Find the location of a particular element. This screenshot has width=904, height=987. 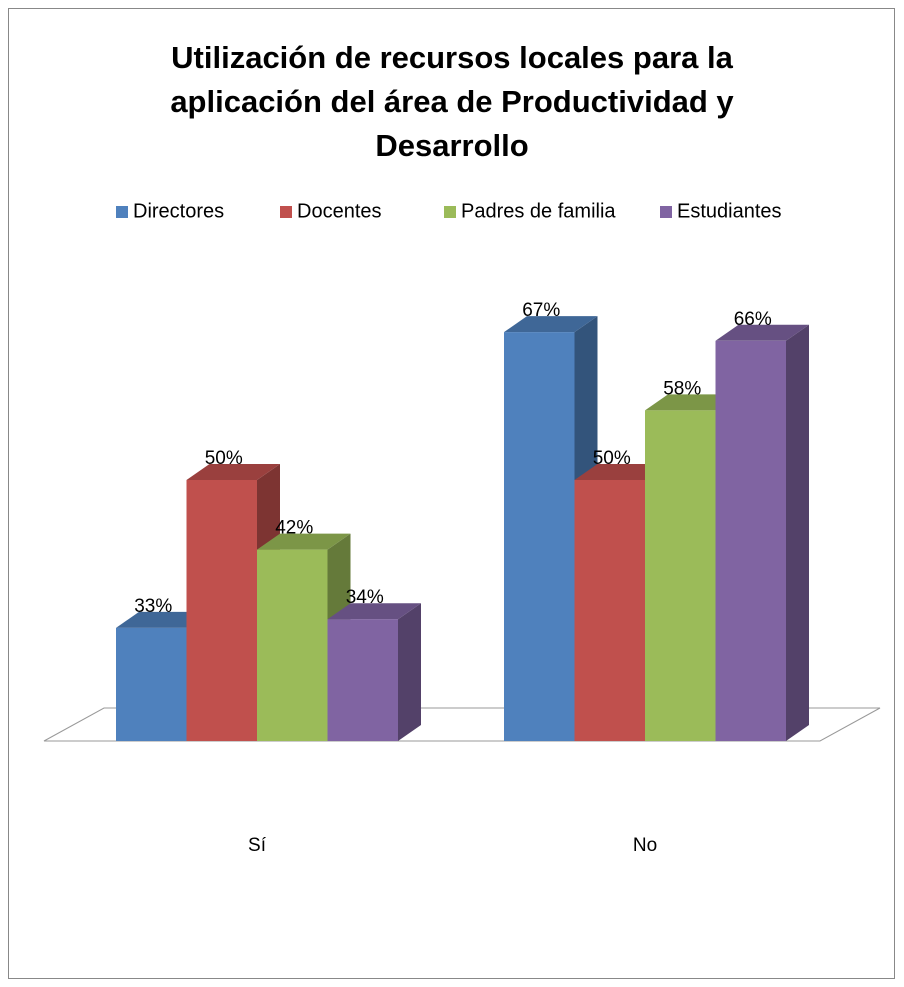

legend-label: Directores is located at coordinates (178, 211).